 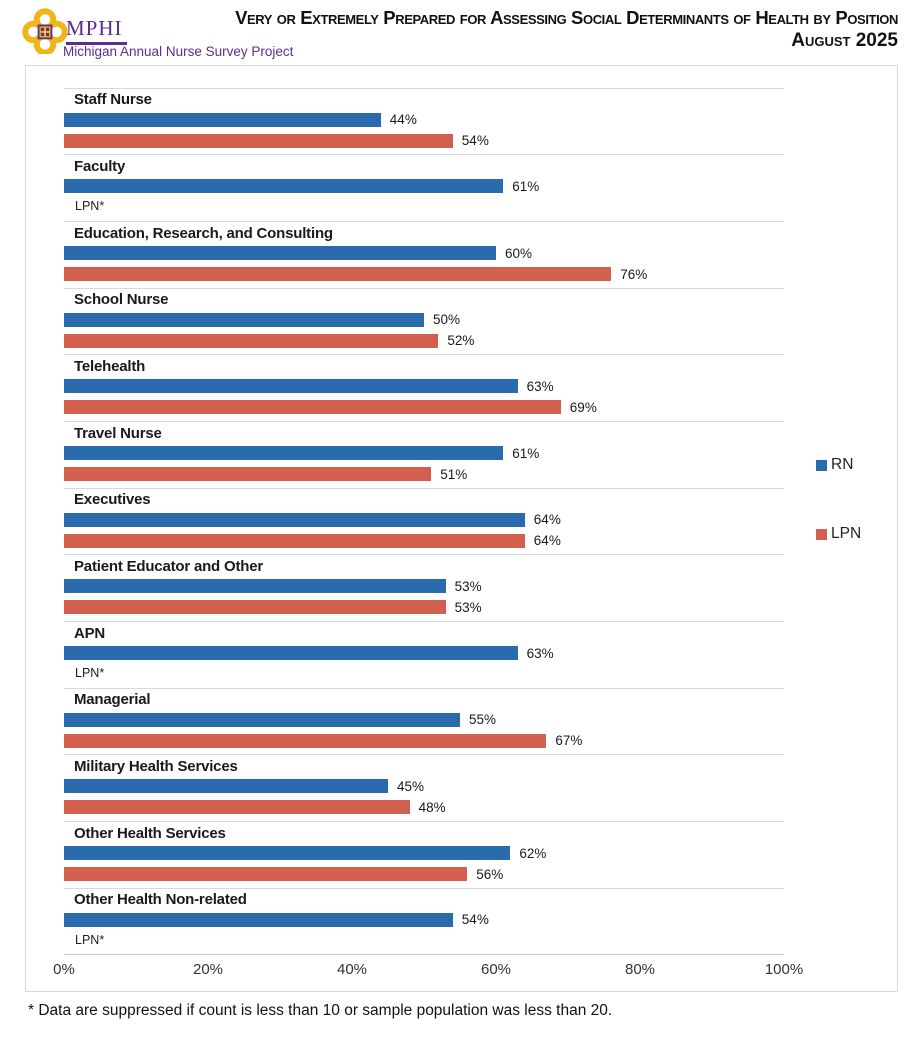 I want to click on category-label: School Nurse, so click(x=121, y=300).